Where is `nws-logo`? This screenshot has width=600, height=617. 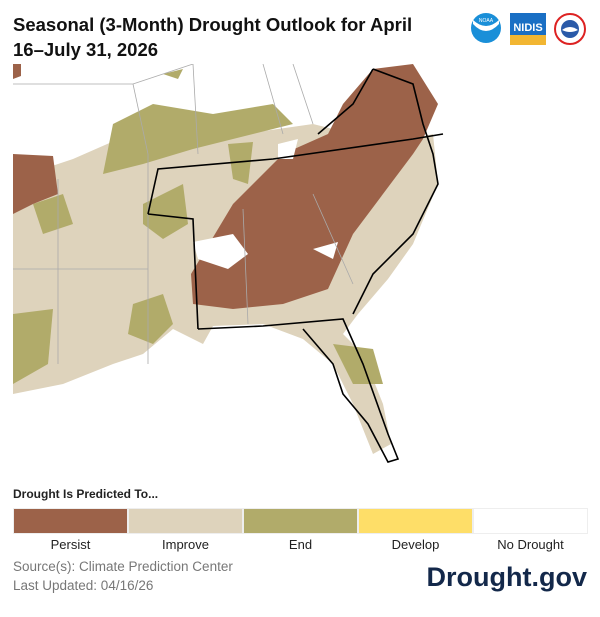 nws-logo is located at coordinates (570, 29).